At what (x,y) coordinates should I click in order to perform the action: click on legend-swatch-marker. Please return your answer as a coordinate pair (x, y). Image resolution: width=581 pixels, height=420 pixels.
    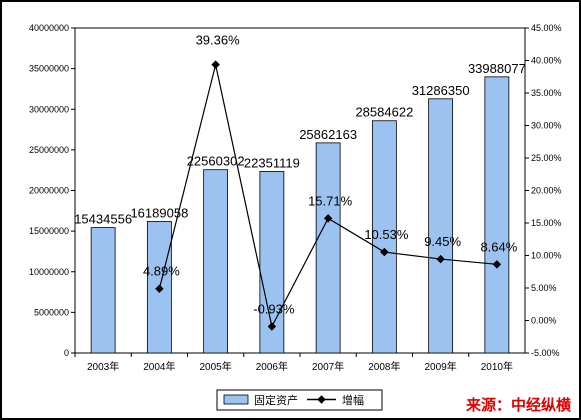
    Looking at the image, I should click on (321, 399).